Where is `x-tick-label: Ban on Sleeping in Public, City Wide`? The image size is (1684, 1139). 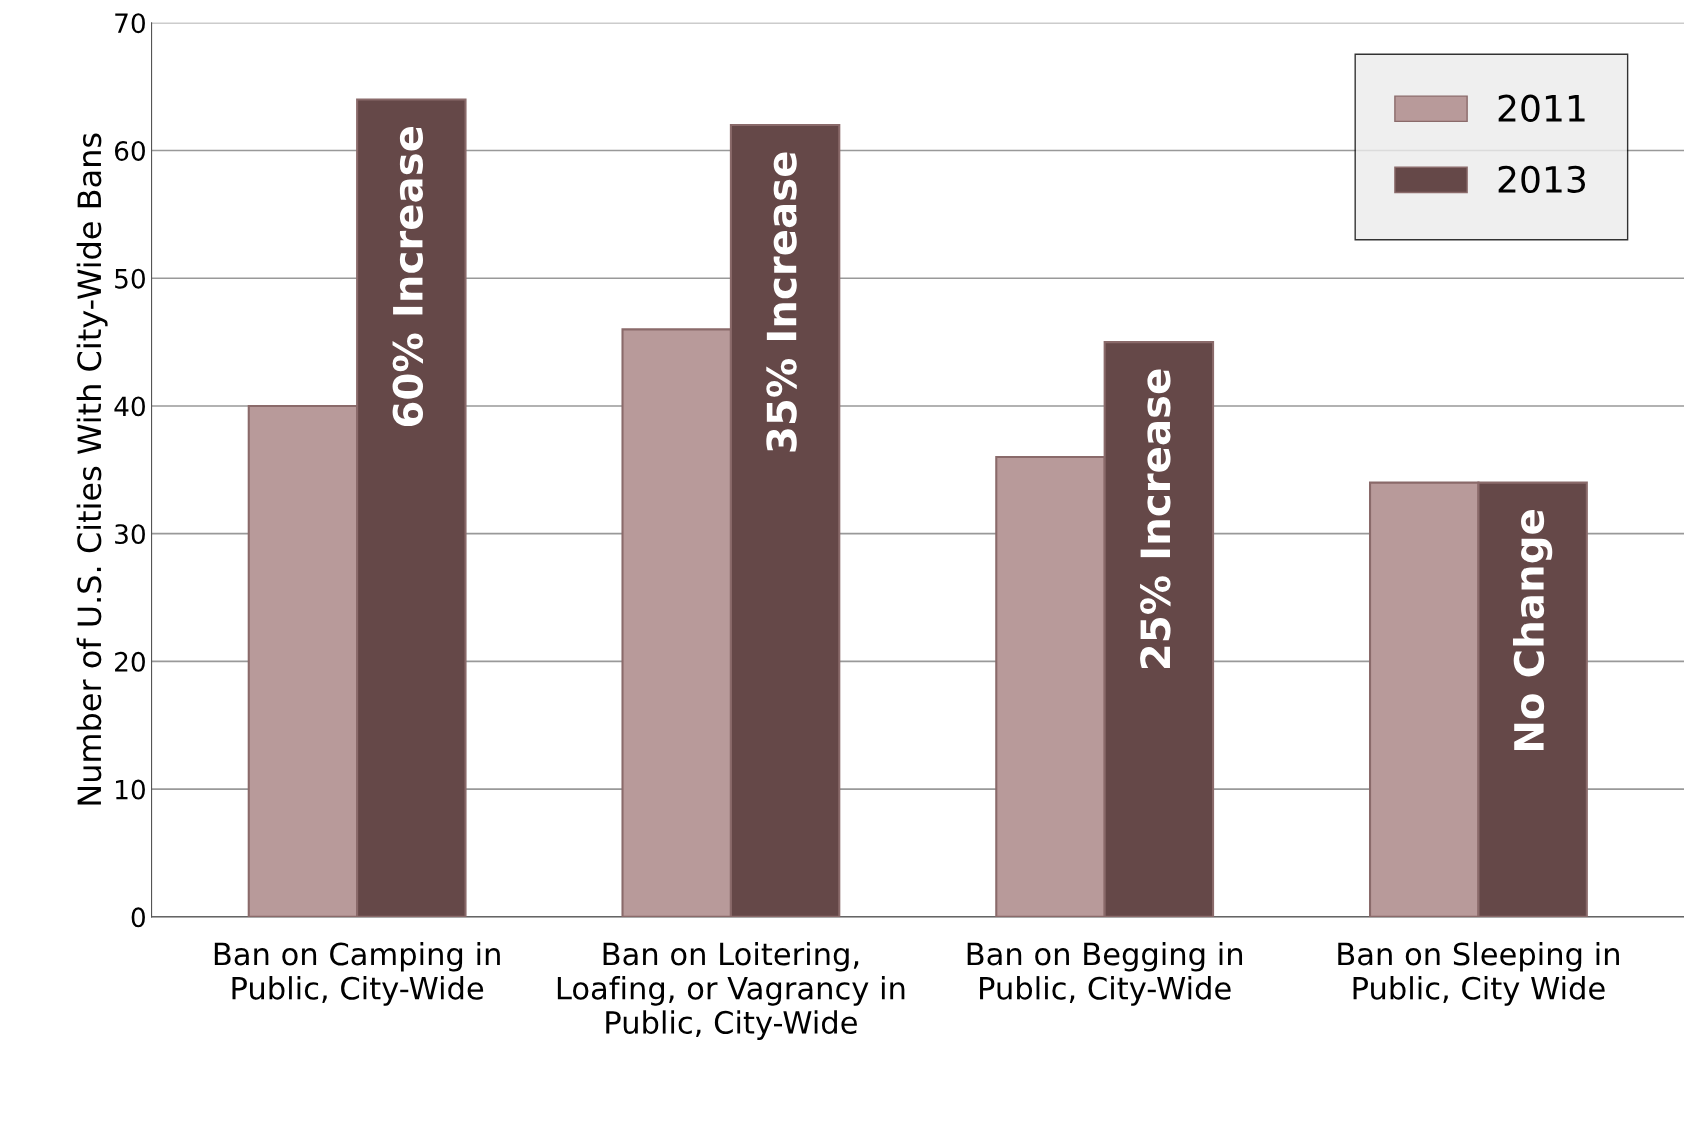
x-tick-label: Ban on Sleeping in Public, City Wide is located at coordinates (1478, 973).